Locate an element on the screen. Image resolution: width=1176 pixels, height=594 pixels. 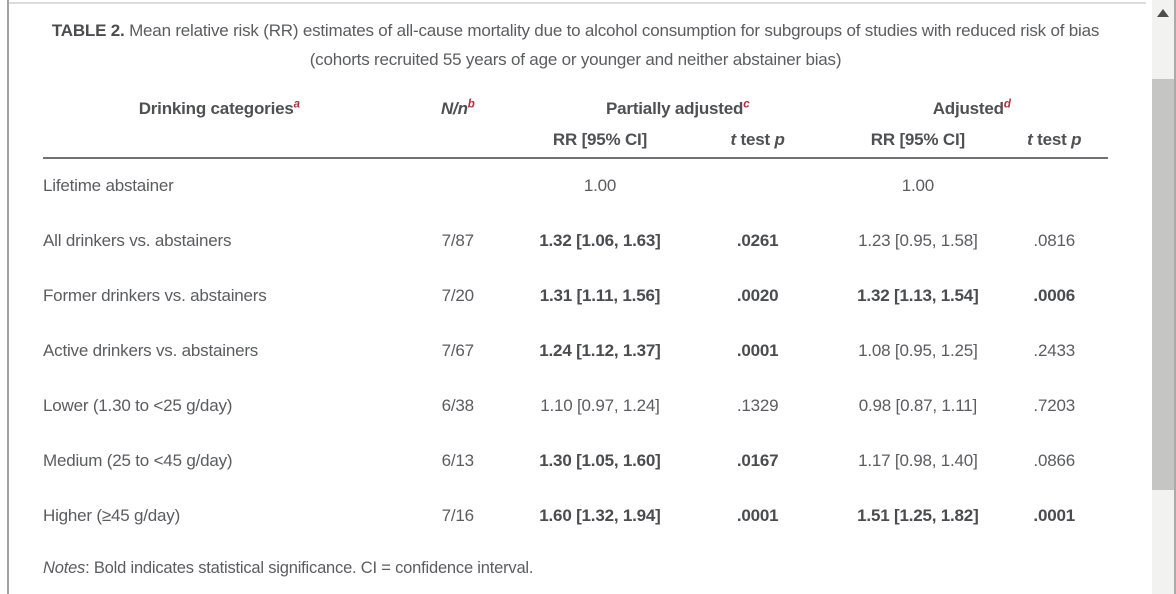
cell-category: Former drinkers vs. abstainers is located at coordinates (155, 295).